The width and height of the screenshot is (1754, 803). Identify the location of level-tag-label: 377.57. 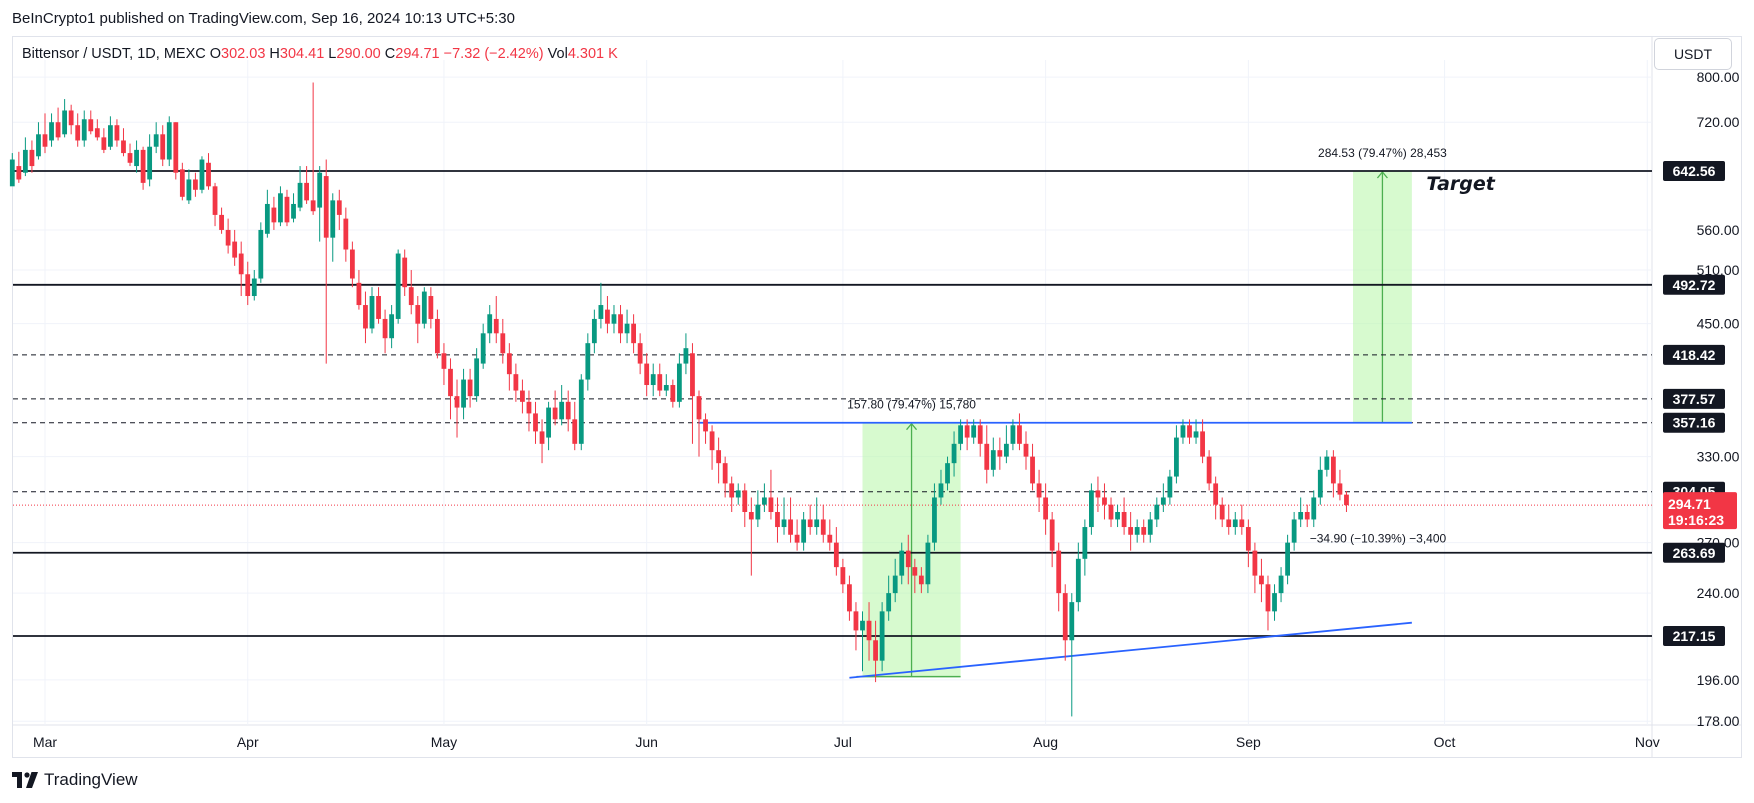
(1694, 399).